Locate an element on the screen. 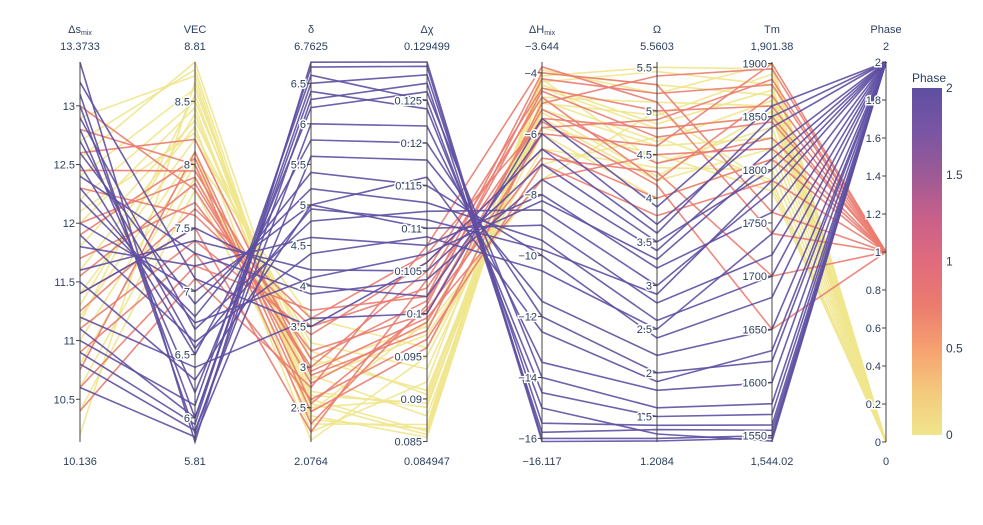 This screenshot has height=525, width=983. axis-title: Tm is located at coordinates (772, 30).